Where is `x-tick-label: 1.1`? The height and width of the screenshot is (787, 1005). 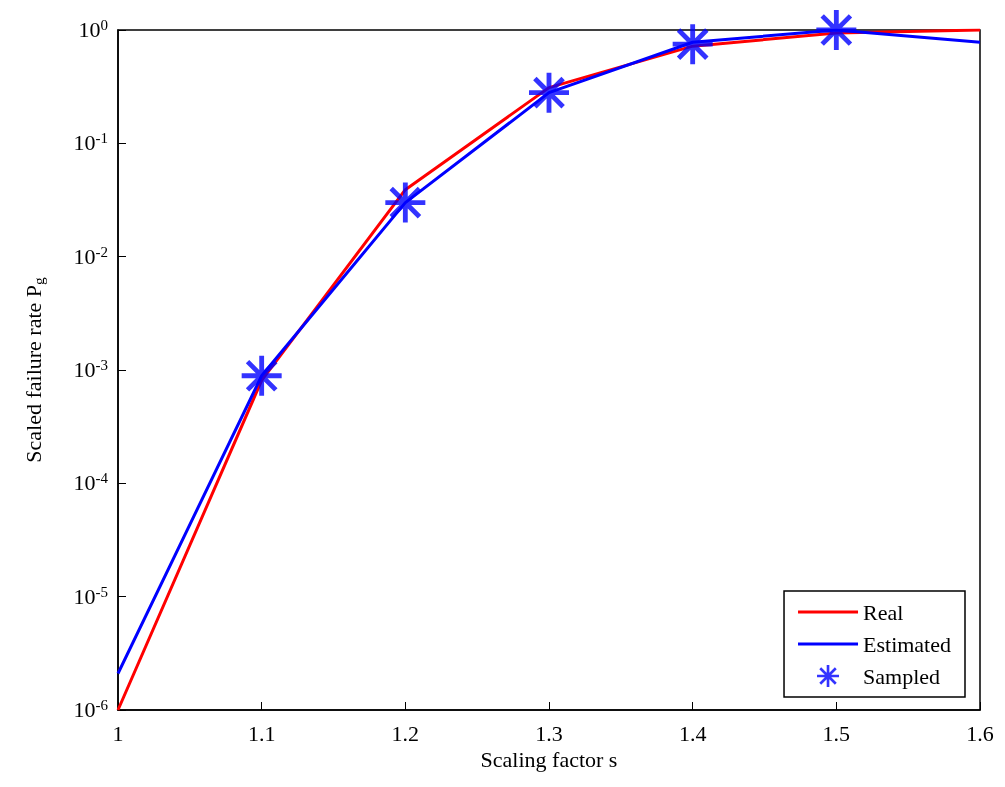
x-tick-label: 1.1 is located at coordinates (261, 733).